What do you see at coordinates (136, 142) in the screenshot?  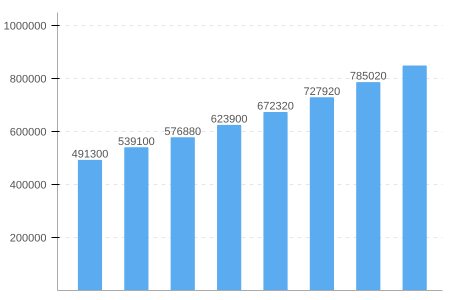 I see `data-label: 539100` at bounding box center [136, 142].